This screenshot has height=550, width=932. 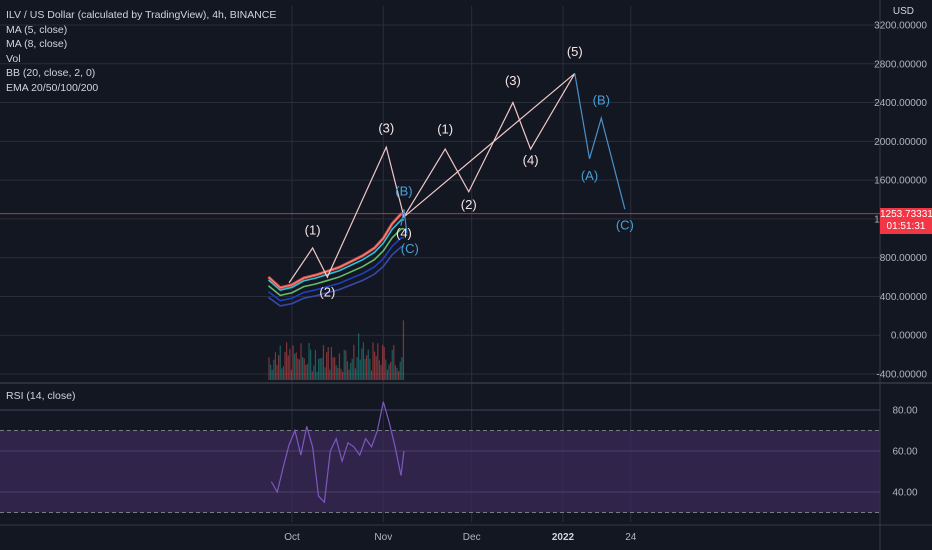 What do you see at coordinates (13, 58) in the screenshot?
I see `indicator-vol: Vol` at bounding box center [13, 58].